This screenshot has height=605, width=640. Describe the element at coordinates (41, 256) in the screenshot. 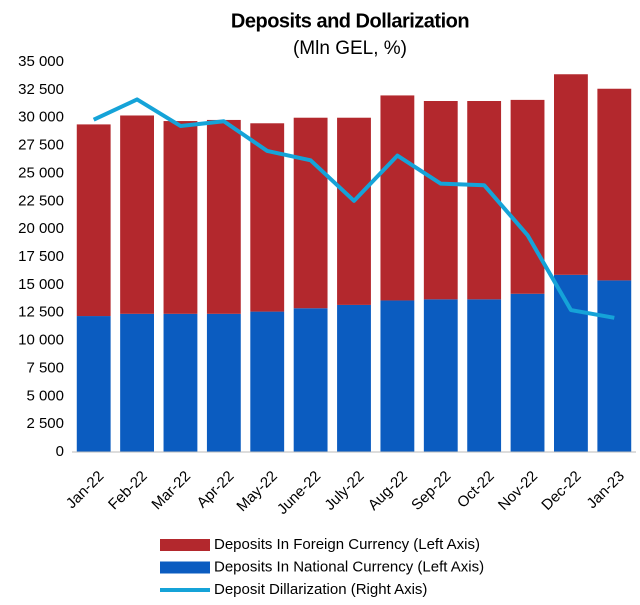

I see `y-tick-label: 17 500` at that location.